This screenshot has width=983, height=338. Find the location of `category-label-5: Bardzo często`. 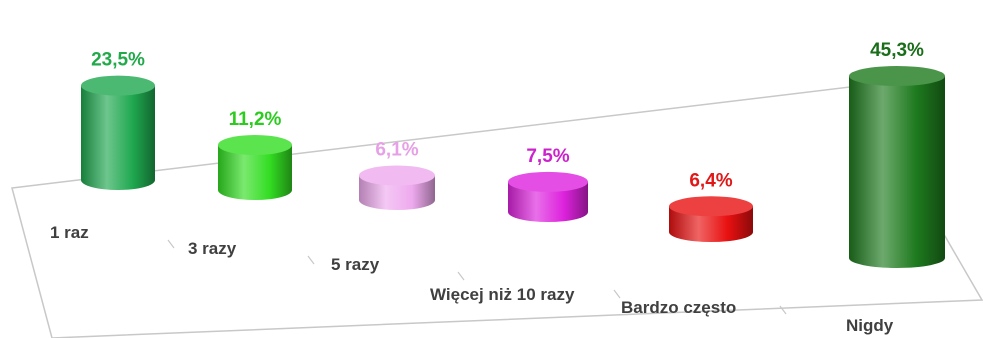

category-label-5: Bardzo często is located at coordinates (678, 307).